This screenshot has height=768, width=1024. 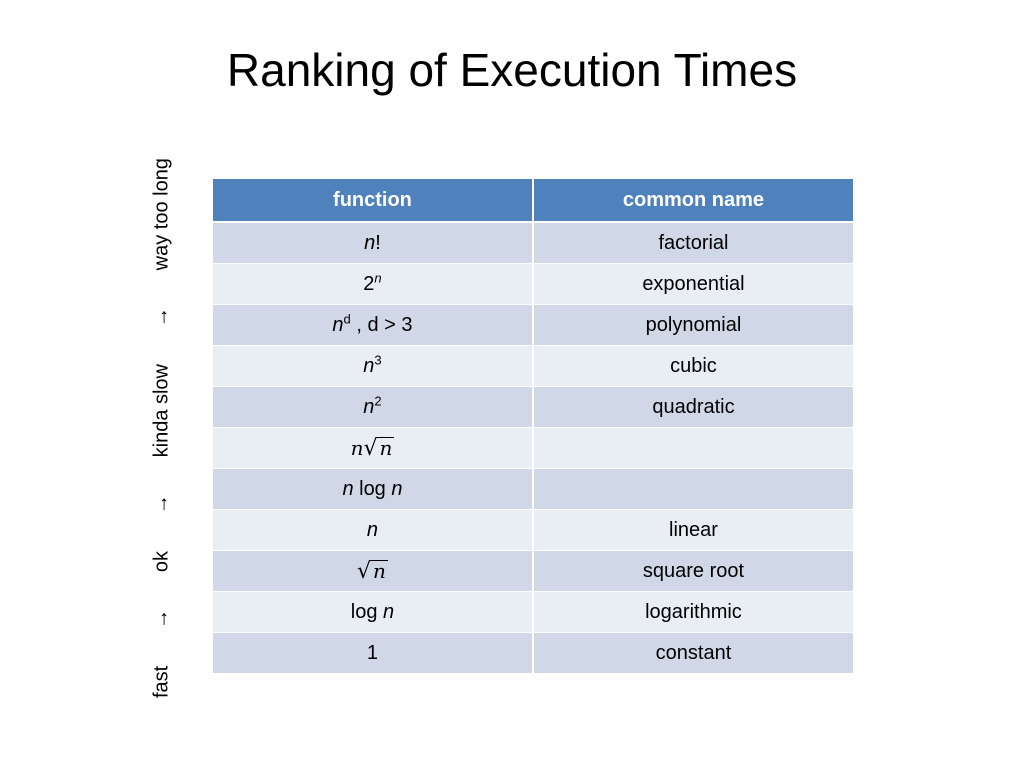 I want to click on common-name-cell: quadratic, so click(x=692, y=407).